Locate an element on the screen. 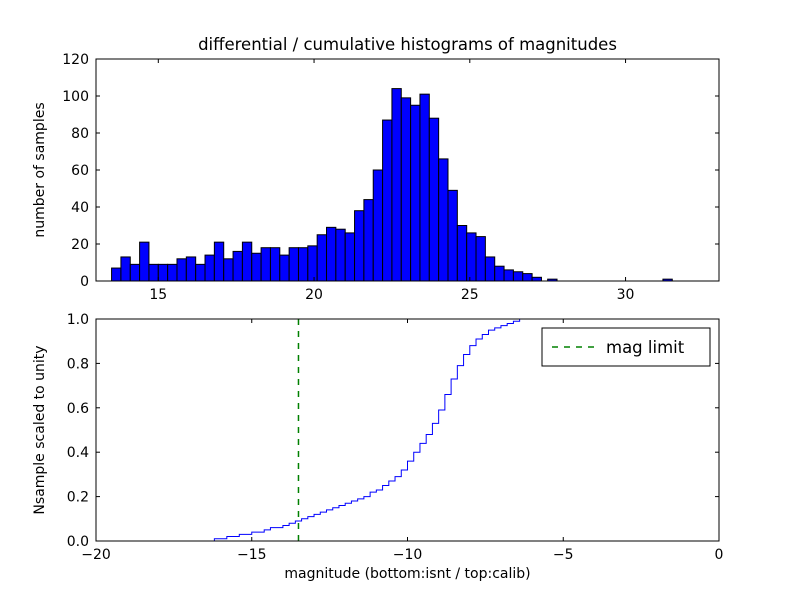  top-y-tick-label: 60 is located at coordinates (80, 171).